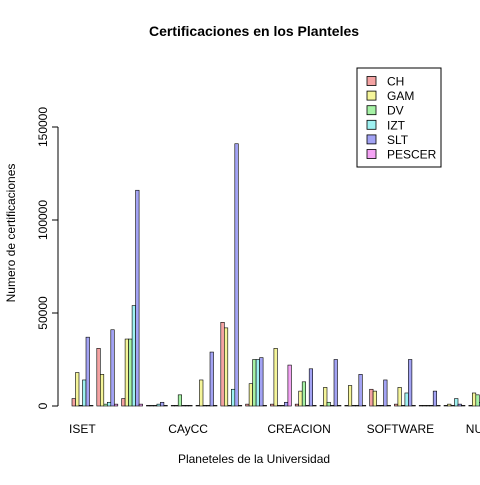  What do you see at coordinates (254, 459) in the screenshot?
I see `x-axis-label: Planeteles de la Universidad` at bounding box center [254, 459].